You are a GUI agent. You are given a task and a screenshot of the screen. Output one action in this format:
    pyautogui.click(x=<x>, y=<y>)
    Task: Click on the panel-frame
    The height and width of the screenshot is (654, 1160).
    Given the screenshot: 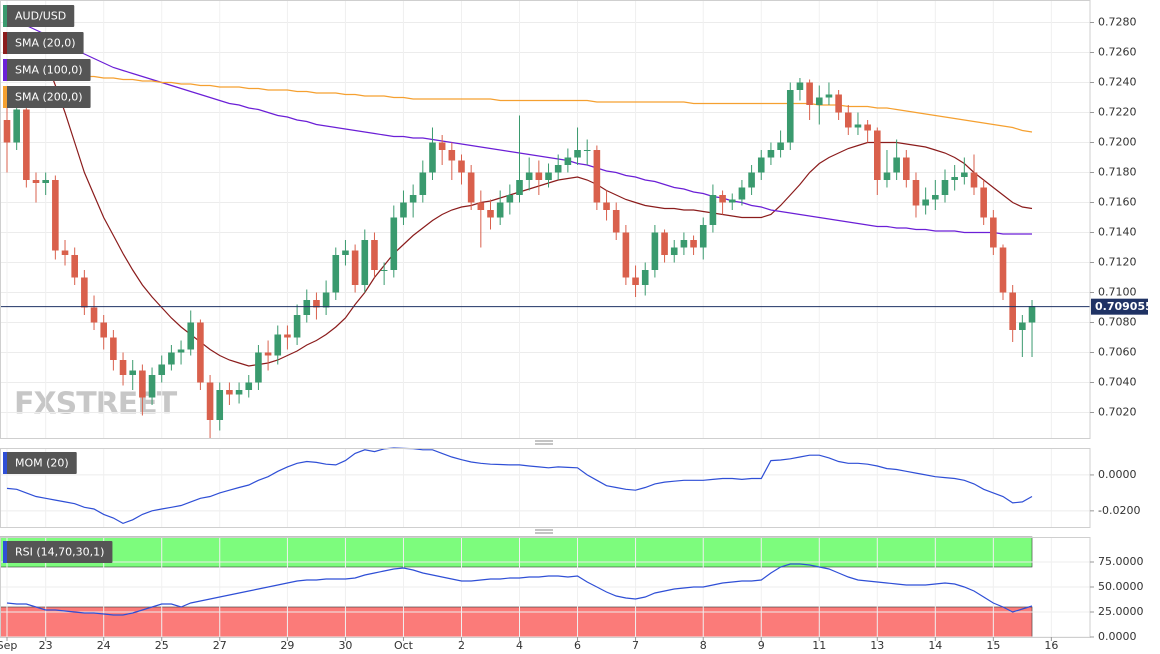 What is the action you would take?
    pyautogui.click(x=545, y=488)
    